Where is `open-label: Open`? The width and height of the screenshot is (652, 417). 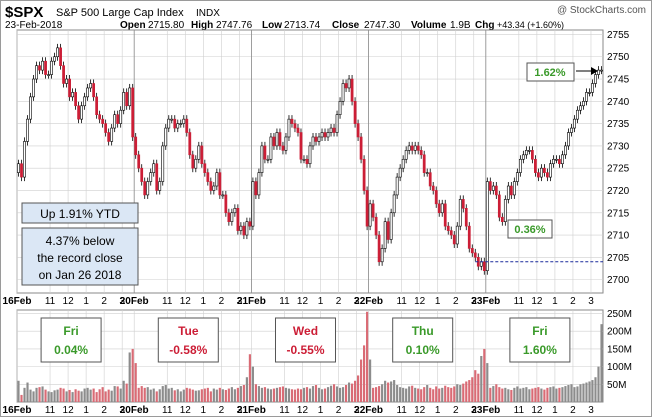
open-label: Open is located at coordinates (133, 25).